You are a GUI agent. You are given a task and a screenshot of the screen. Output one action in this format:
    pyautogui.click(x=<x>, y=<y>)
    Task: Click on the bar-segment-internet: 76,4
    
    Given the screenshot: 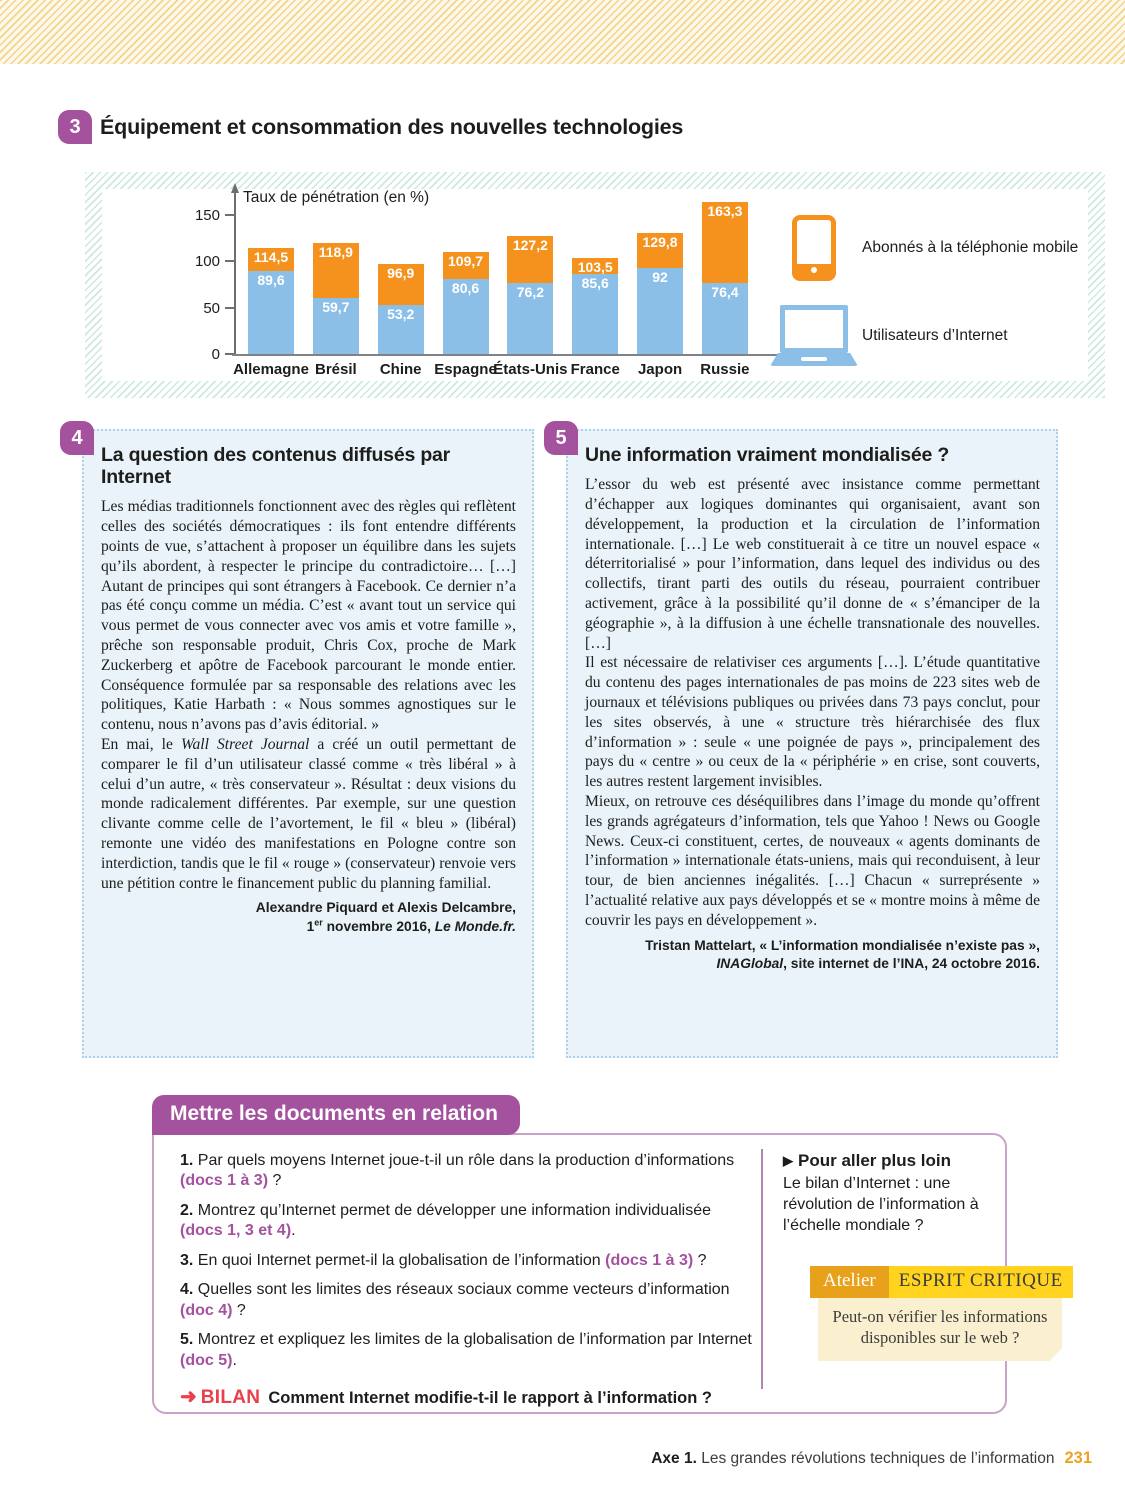 What is the action you would take?
    pyautogui.click(x=724, y=318)
    